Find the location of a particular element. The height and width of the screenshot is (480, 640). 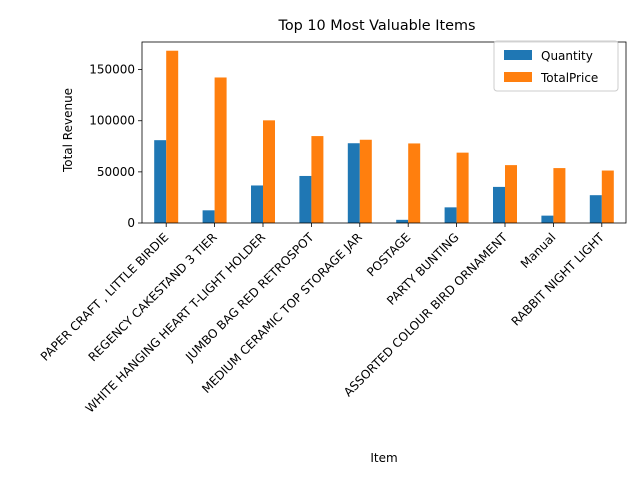

y-axis-label: Total Revenue is located at coordinates (68, 130).